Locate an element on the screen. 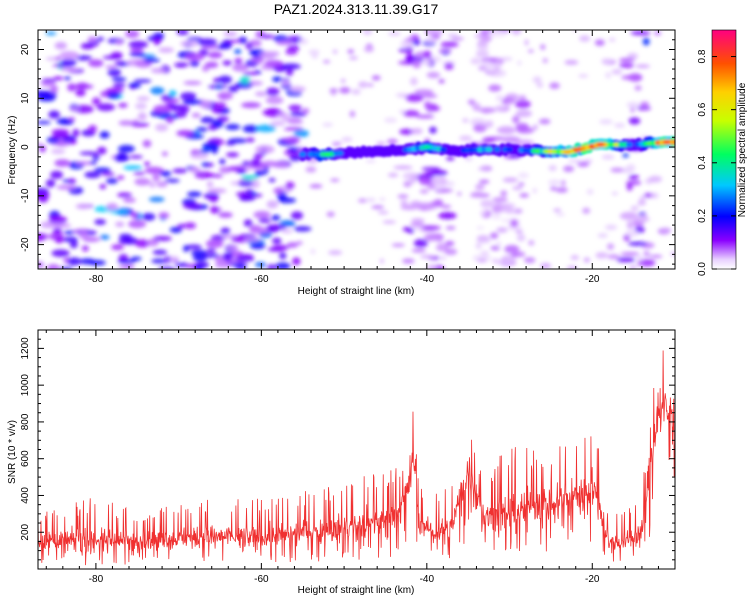  y-tick-label: 20 is located at coordinates (25, 50).